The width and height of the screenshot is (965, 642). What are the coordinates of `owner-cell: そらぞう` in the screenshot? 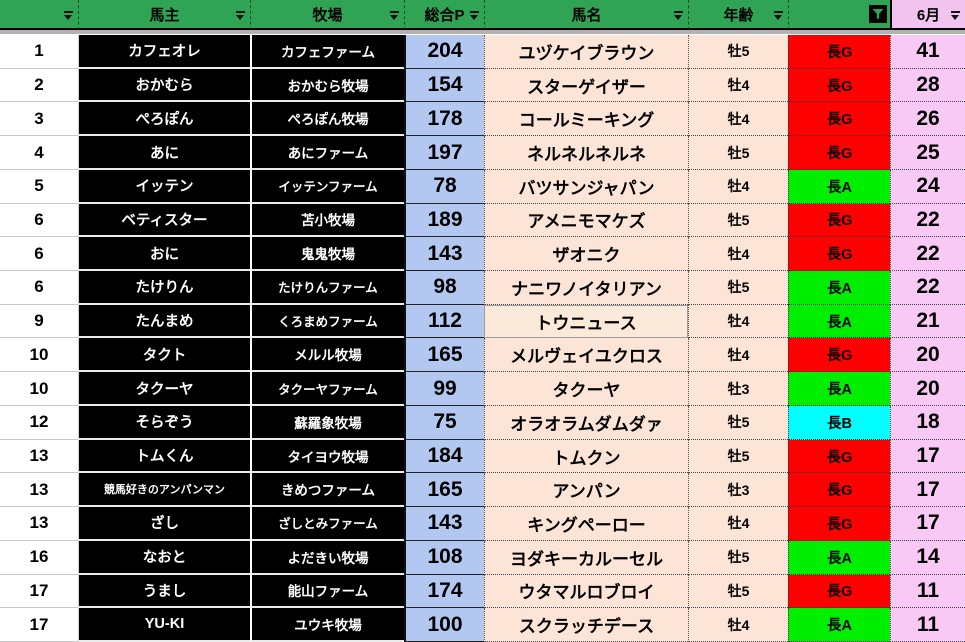 It's located at (164, 422).